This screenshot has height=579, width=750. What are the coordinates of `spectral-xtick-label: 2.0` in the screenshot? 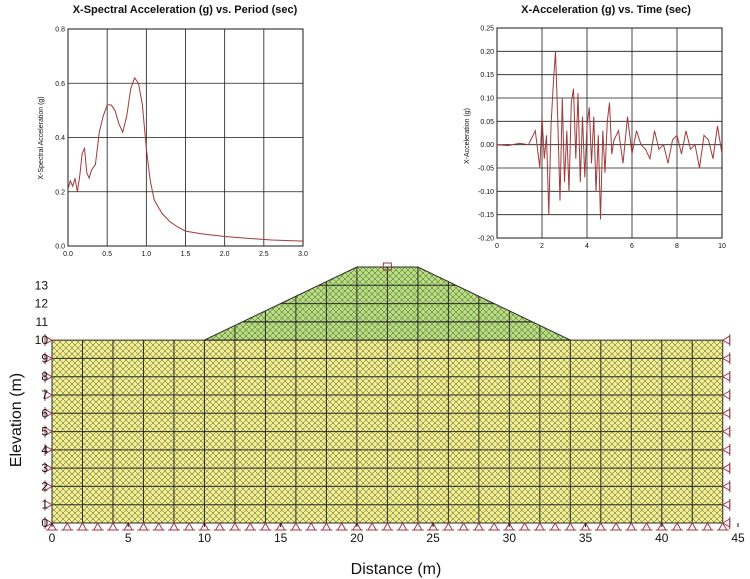 It's located at (225, 254).